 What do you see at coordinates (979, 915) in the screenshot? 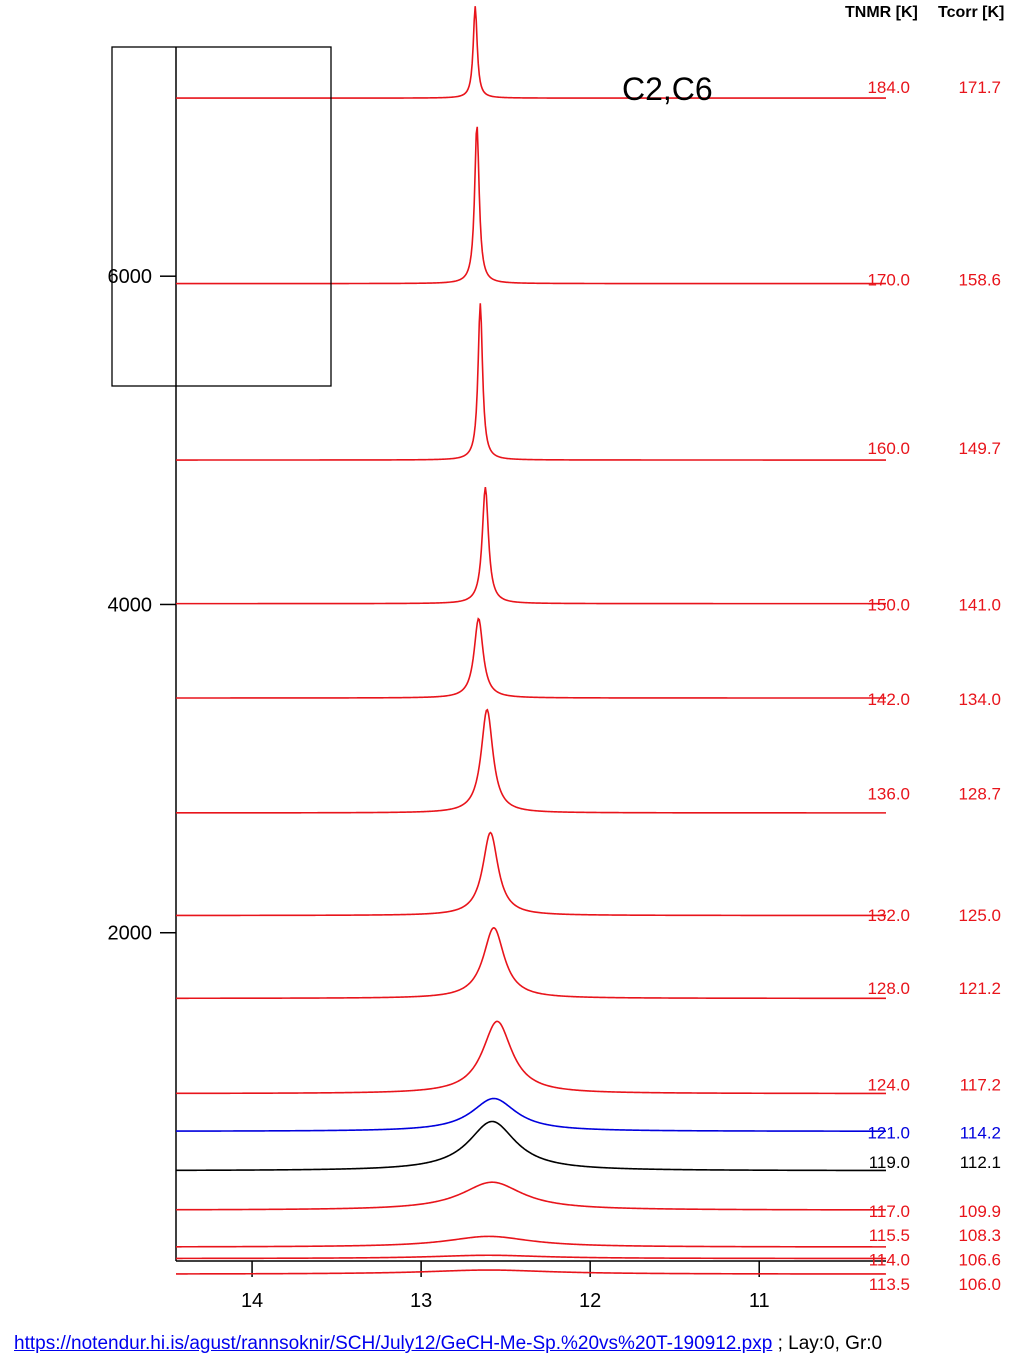
I see `tcorr-label: 125.0` at bounding box center [979, 915].